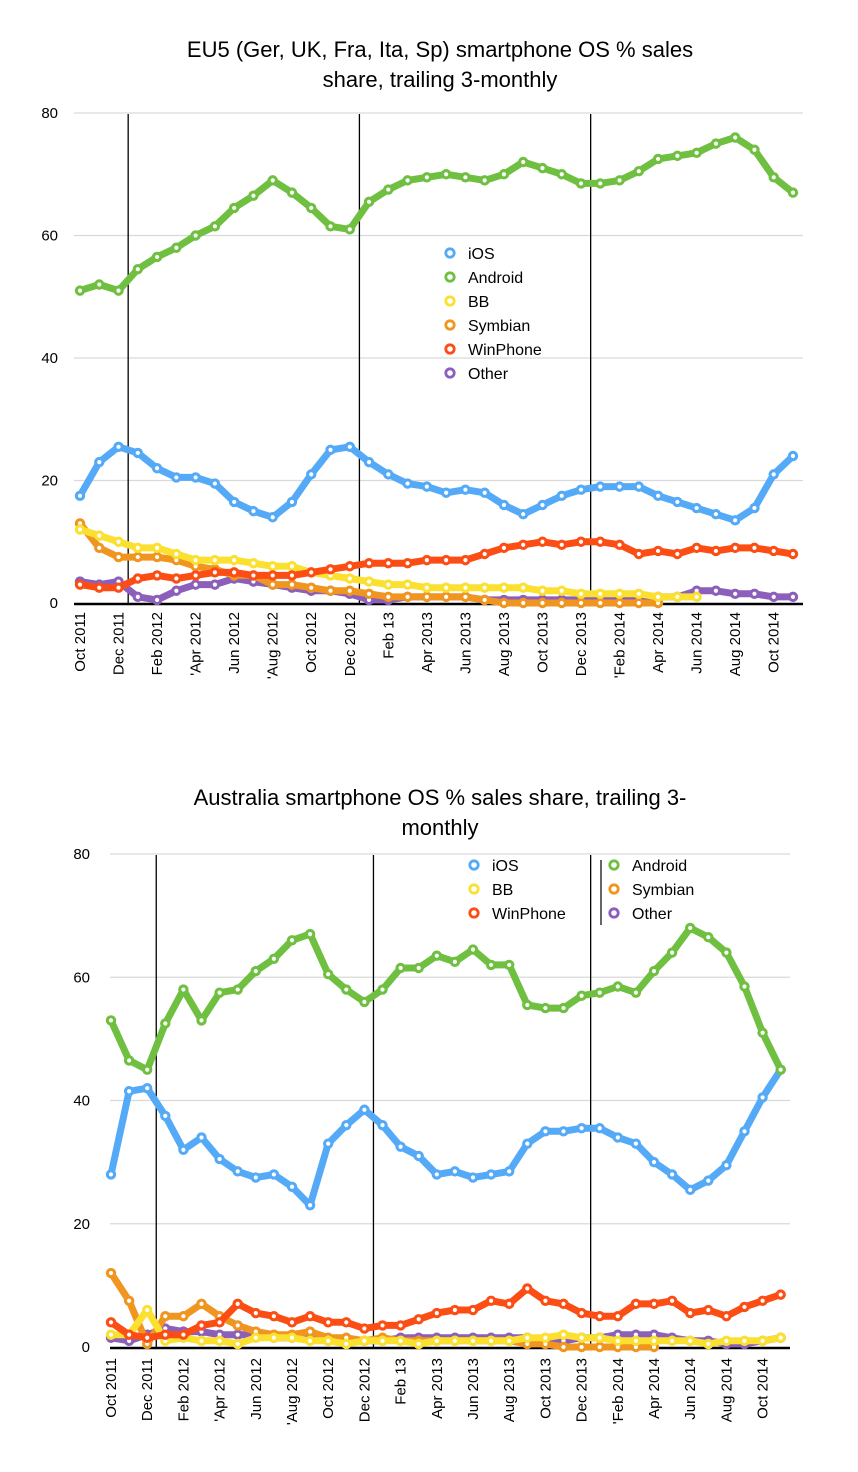  What do you see at coordinates (292, 1391) in the screenshot?
I see `x-tick-label: 'Aug 2012` at bounding box center [292, 1391].